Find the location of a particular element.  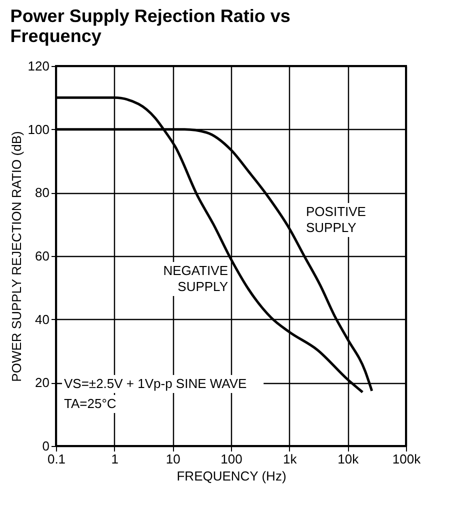

y-tick-label: 100 is located at coordinates (39, 129).